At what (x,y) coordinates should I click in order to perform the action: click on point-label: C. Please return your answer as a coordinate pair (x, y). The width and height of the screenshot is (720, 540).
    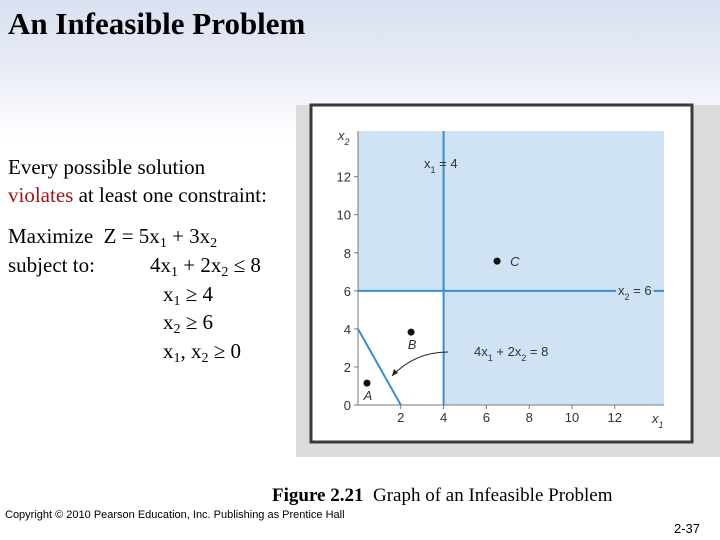
    Looking at the image, I should click on (515, 261).